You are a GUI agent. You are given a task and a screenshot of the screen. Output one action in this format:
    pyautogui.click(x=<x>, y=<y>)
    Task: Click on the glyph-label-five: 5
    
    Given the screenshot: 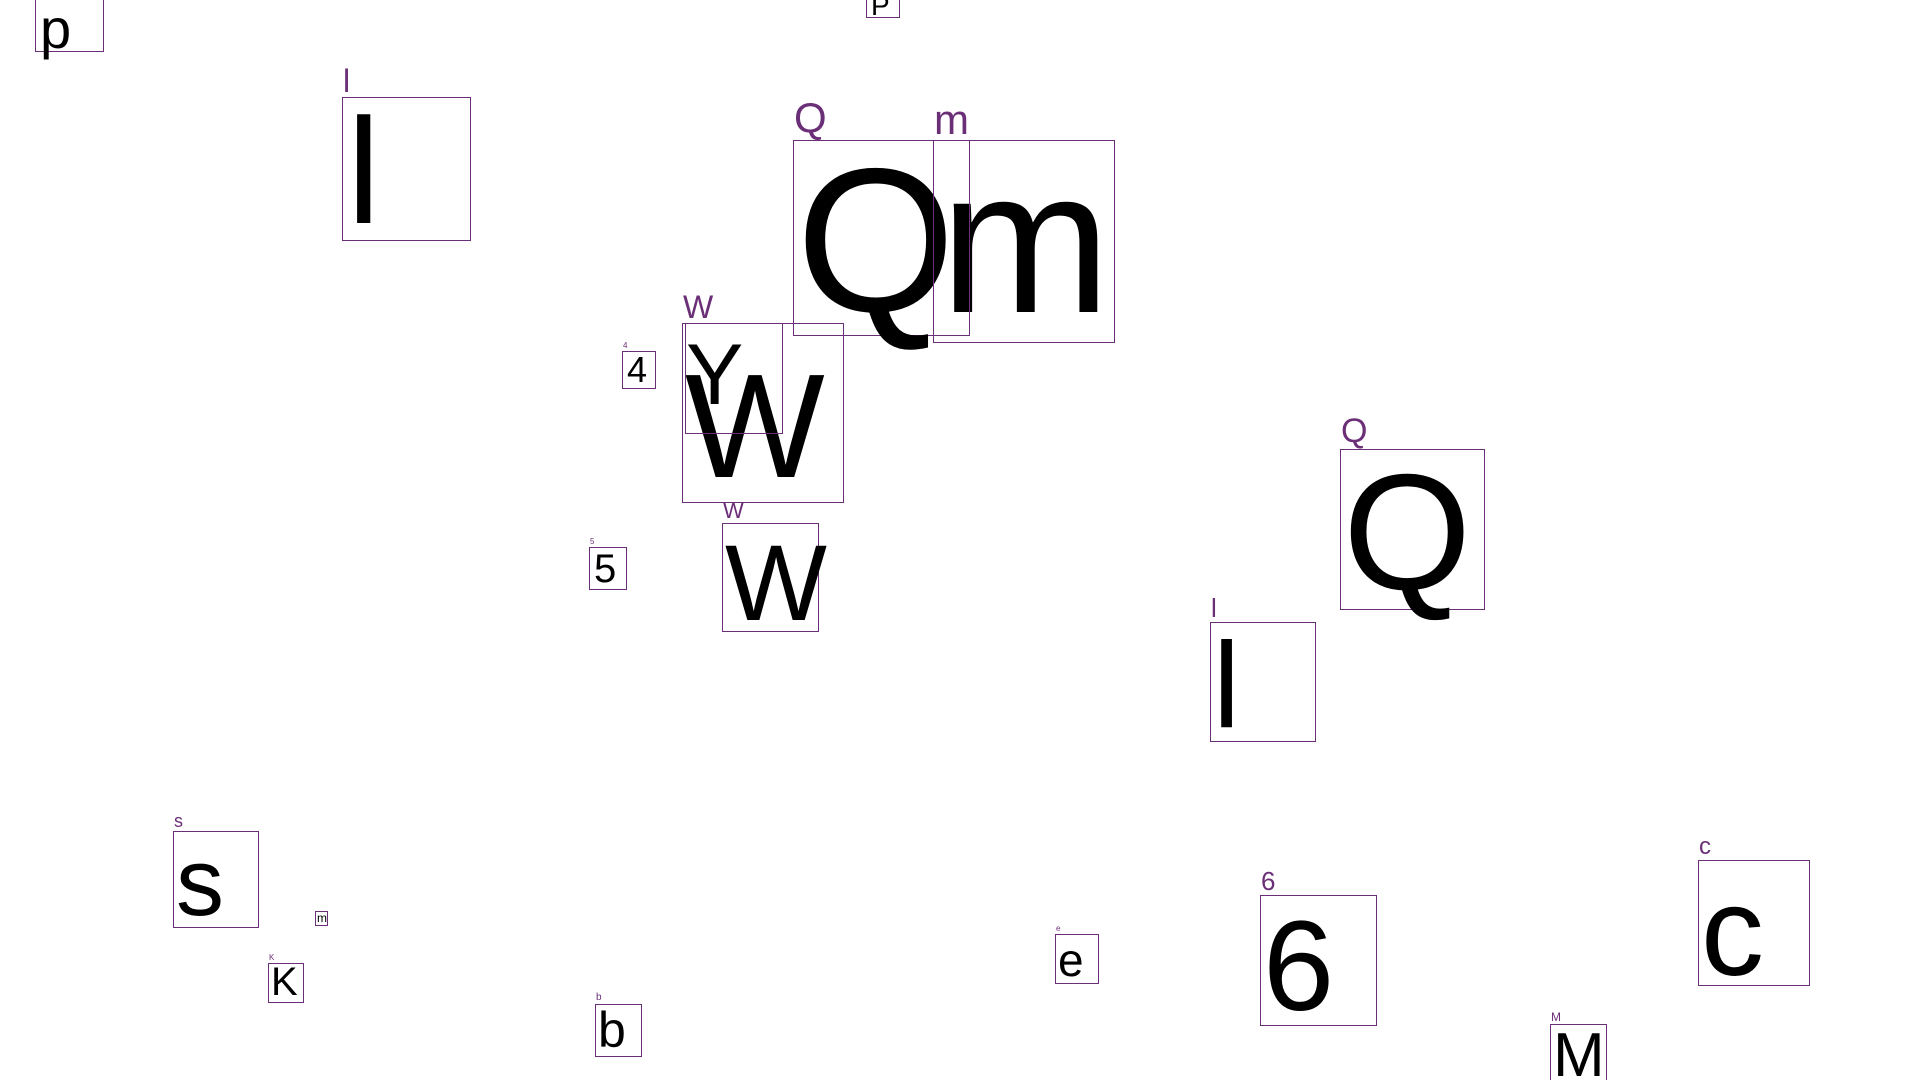 What is the action you would take?
    pyautogui.click(x=592, y=541)
    